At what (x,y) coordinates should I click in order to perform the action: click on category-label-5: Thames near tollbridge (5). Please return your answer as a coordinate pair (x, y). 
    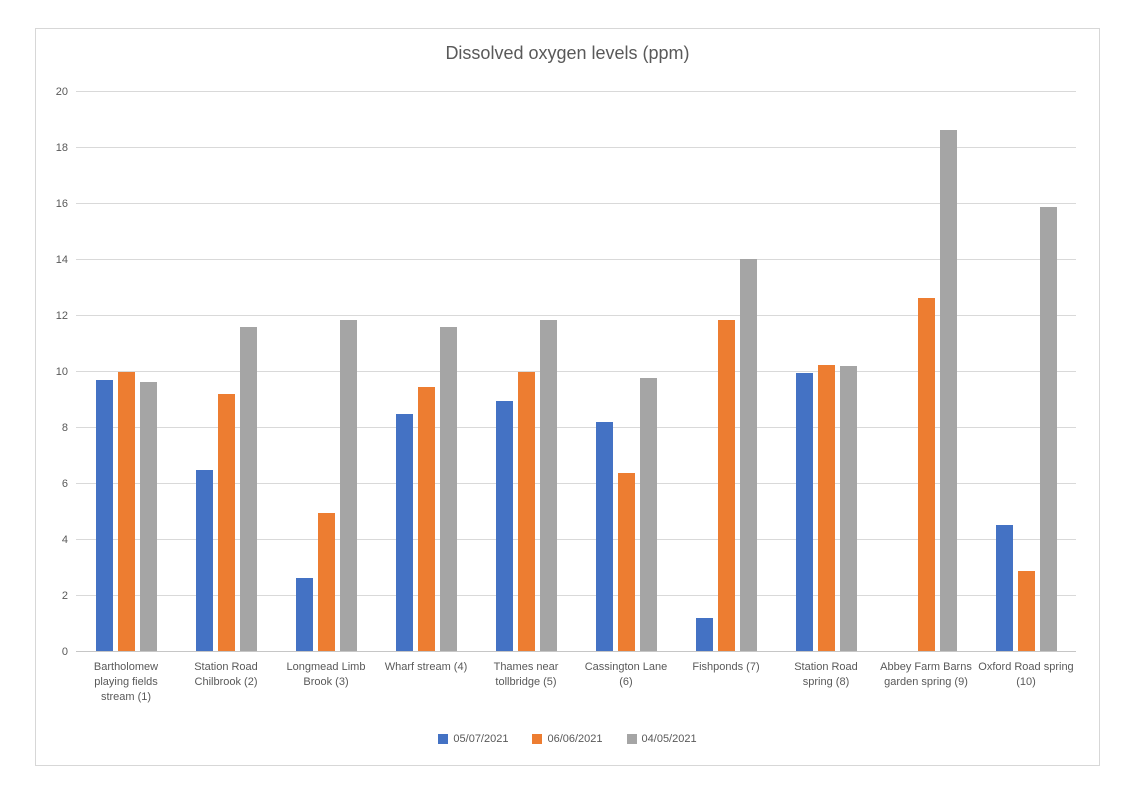
    Looking at the image, I should click on (526, 674).